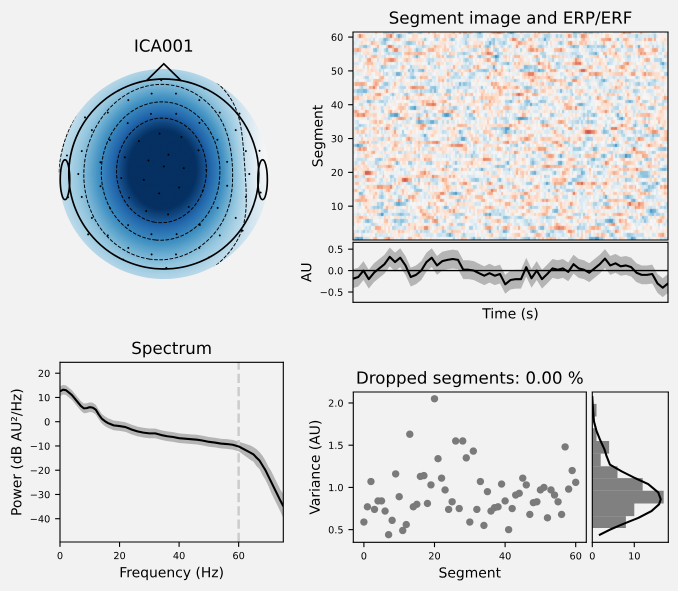 The image size is (678, 591). What do you see at coordinates (331, 292) in the screenshot?
I see `y-tick-label: −0.5` at bounding box center [331, 292].